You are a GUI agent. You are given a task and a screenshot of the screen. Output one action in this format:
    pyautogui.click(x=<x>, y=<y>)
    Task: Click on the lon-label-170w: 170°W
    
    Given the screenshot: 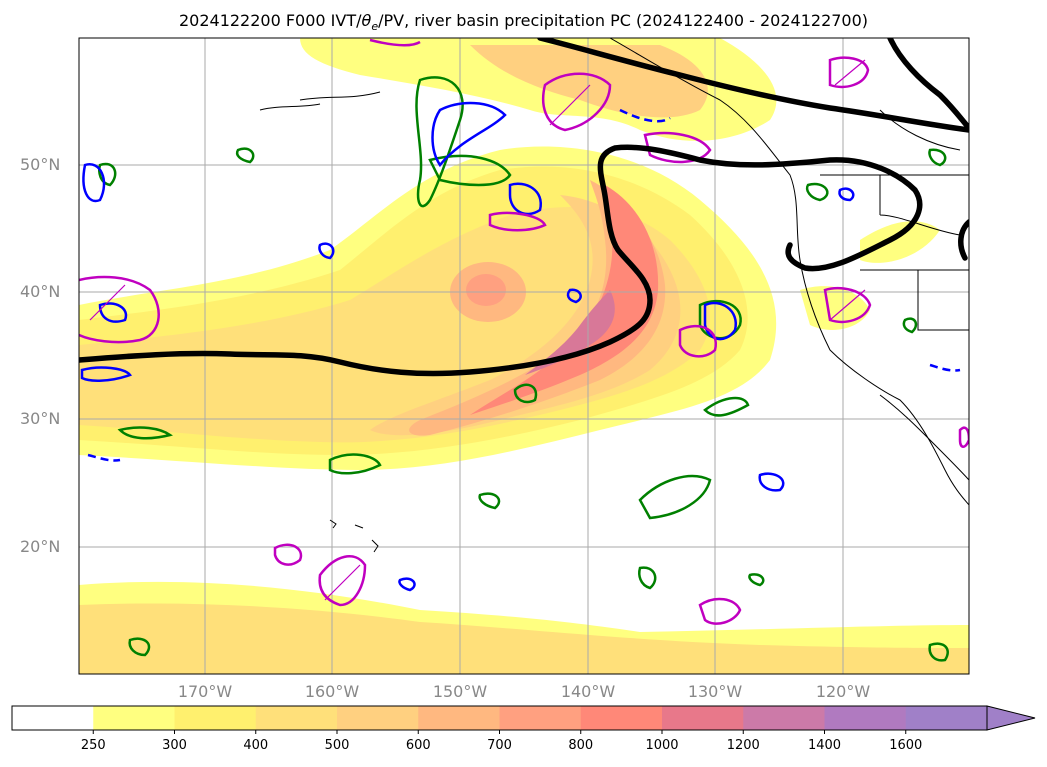 What is the action you would take?
    pyautogui.click(x=205, y=691)
    